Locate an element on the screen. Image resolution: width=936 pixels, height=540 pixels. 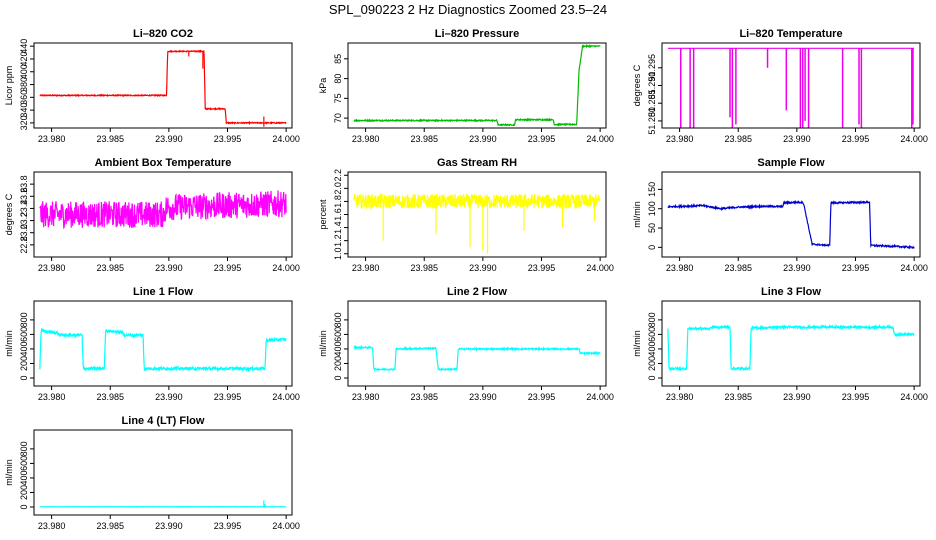
y-tick-label: 23.0 is located at coordinates (24, 233).